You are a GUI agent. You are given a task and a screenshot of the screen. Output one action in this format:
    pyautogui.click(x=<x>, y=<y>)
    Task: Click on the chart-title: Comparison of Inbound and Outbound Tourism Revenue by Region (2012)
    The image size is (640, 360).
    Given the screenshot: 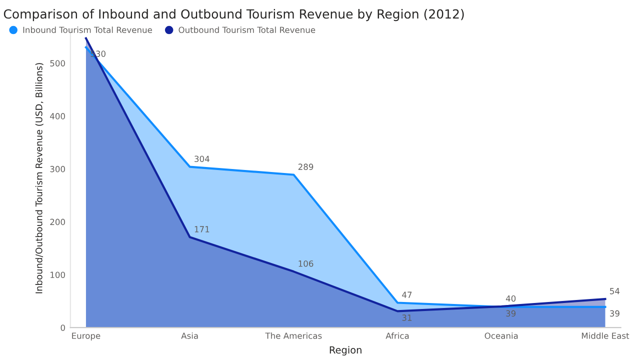 What is the action you would take?
    pyautogui.click(x=234, y=15)
    